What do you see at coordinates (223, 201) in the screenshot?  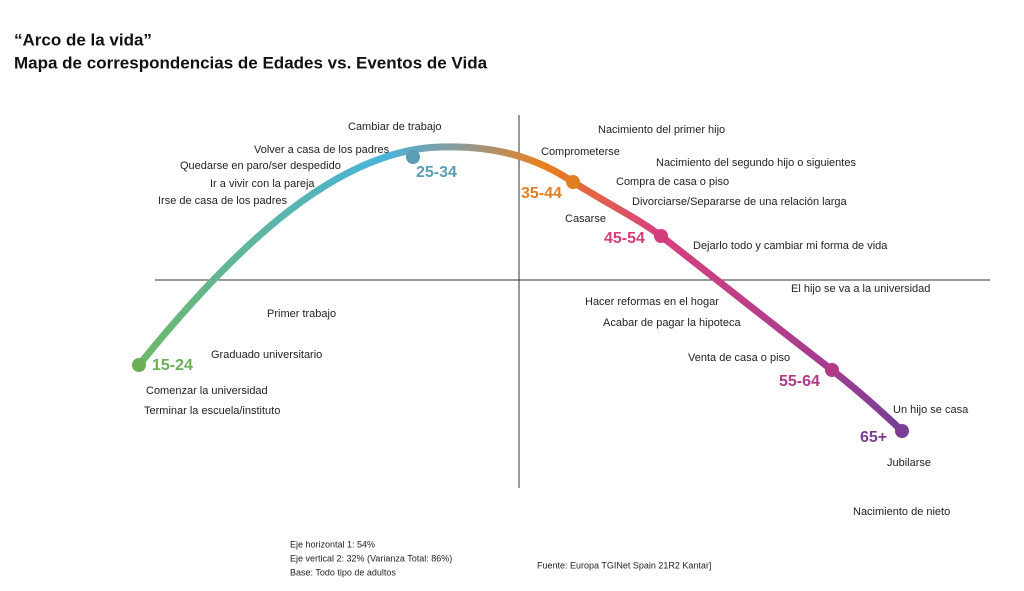 I see `event-label: Irse de casa de los padres` at bounding box center [223, 201].